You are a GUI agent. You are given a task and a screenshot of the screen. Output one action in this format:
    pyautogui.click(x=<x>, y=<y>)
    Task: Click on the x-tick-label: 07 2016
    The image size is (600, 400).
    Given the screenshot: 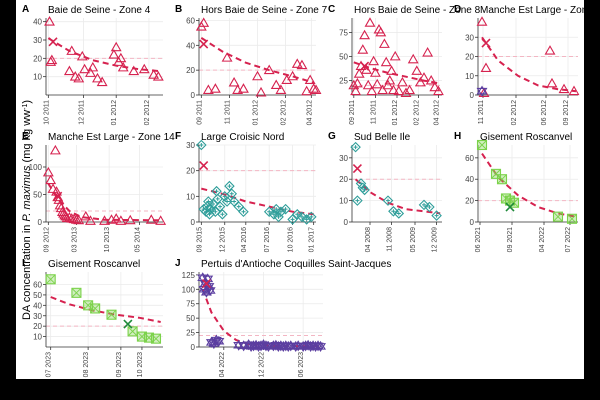 What is the action you would take?
    pyautogui.click(x=267, y=239)
    